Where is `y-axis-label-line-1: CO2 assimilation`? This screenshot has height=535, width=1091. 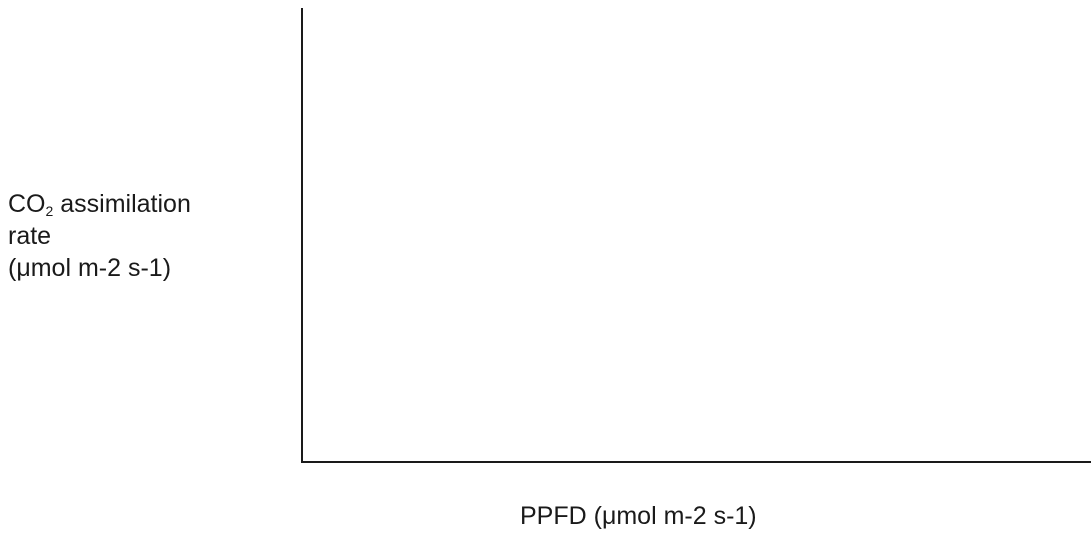
y-axis-label-line-1: CO2 assimilation is located at coordinates (99, 204).